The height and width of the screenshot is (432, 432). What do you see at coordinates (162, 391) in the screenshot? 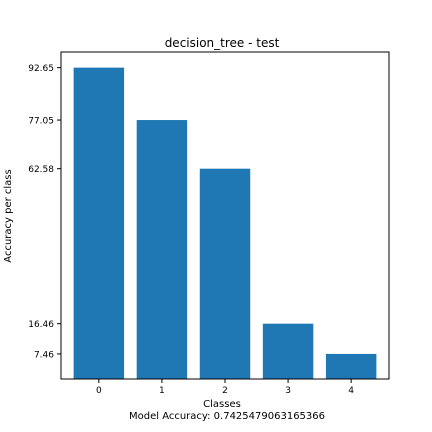
I see `x-tick-label: 1` at bounding box center [162, 391].